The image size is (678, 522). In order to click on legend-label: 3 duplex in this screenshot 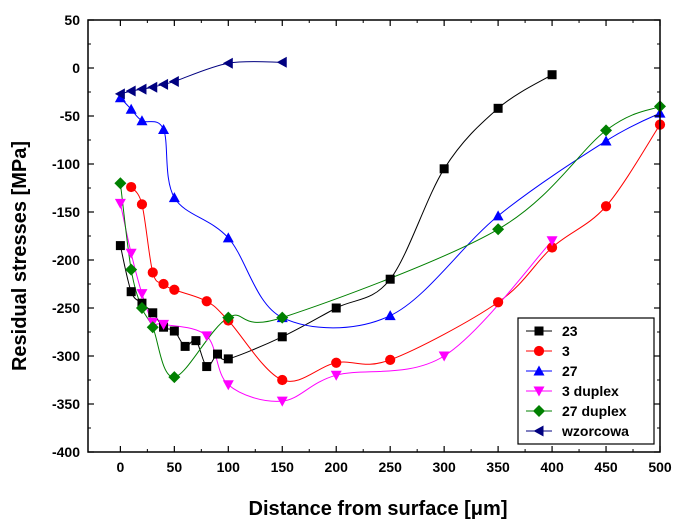, I will do `click(590, 391)`.